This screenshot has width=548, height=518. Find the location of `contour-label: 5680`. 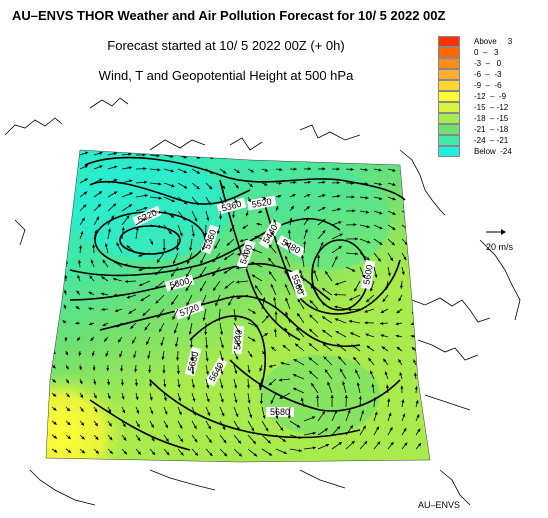

contour-label: 5680 is located at coordinates (280, 412).